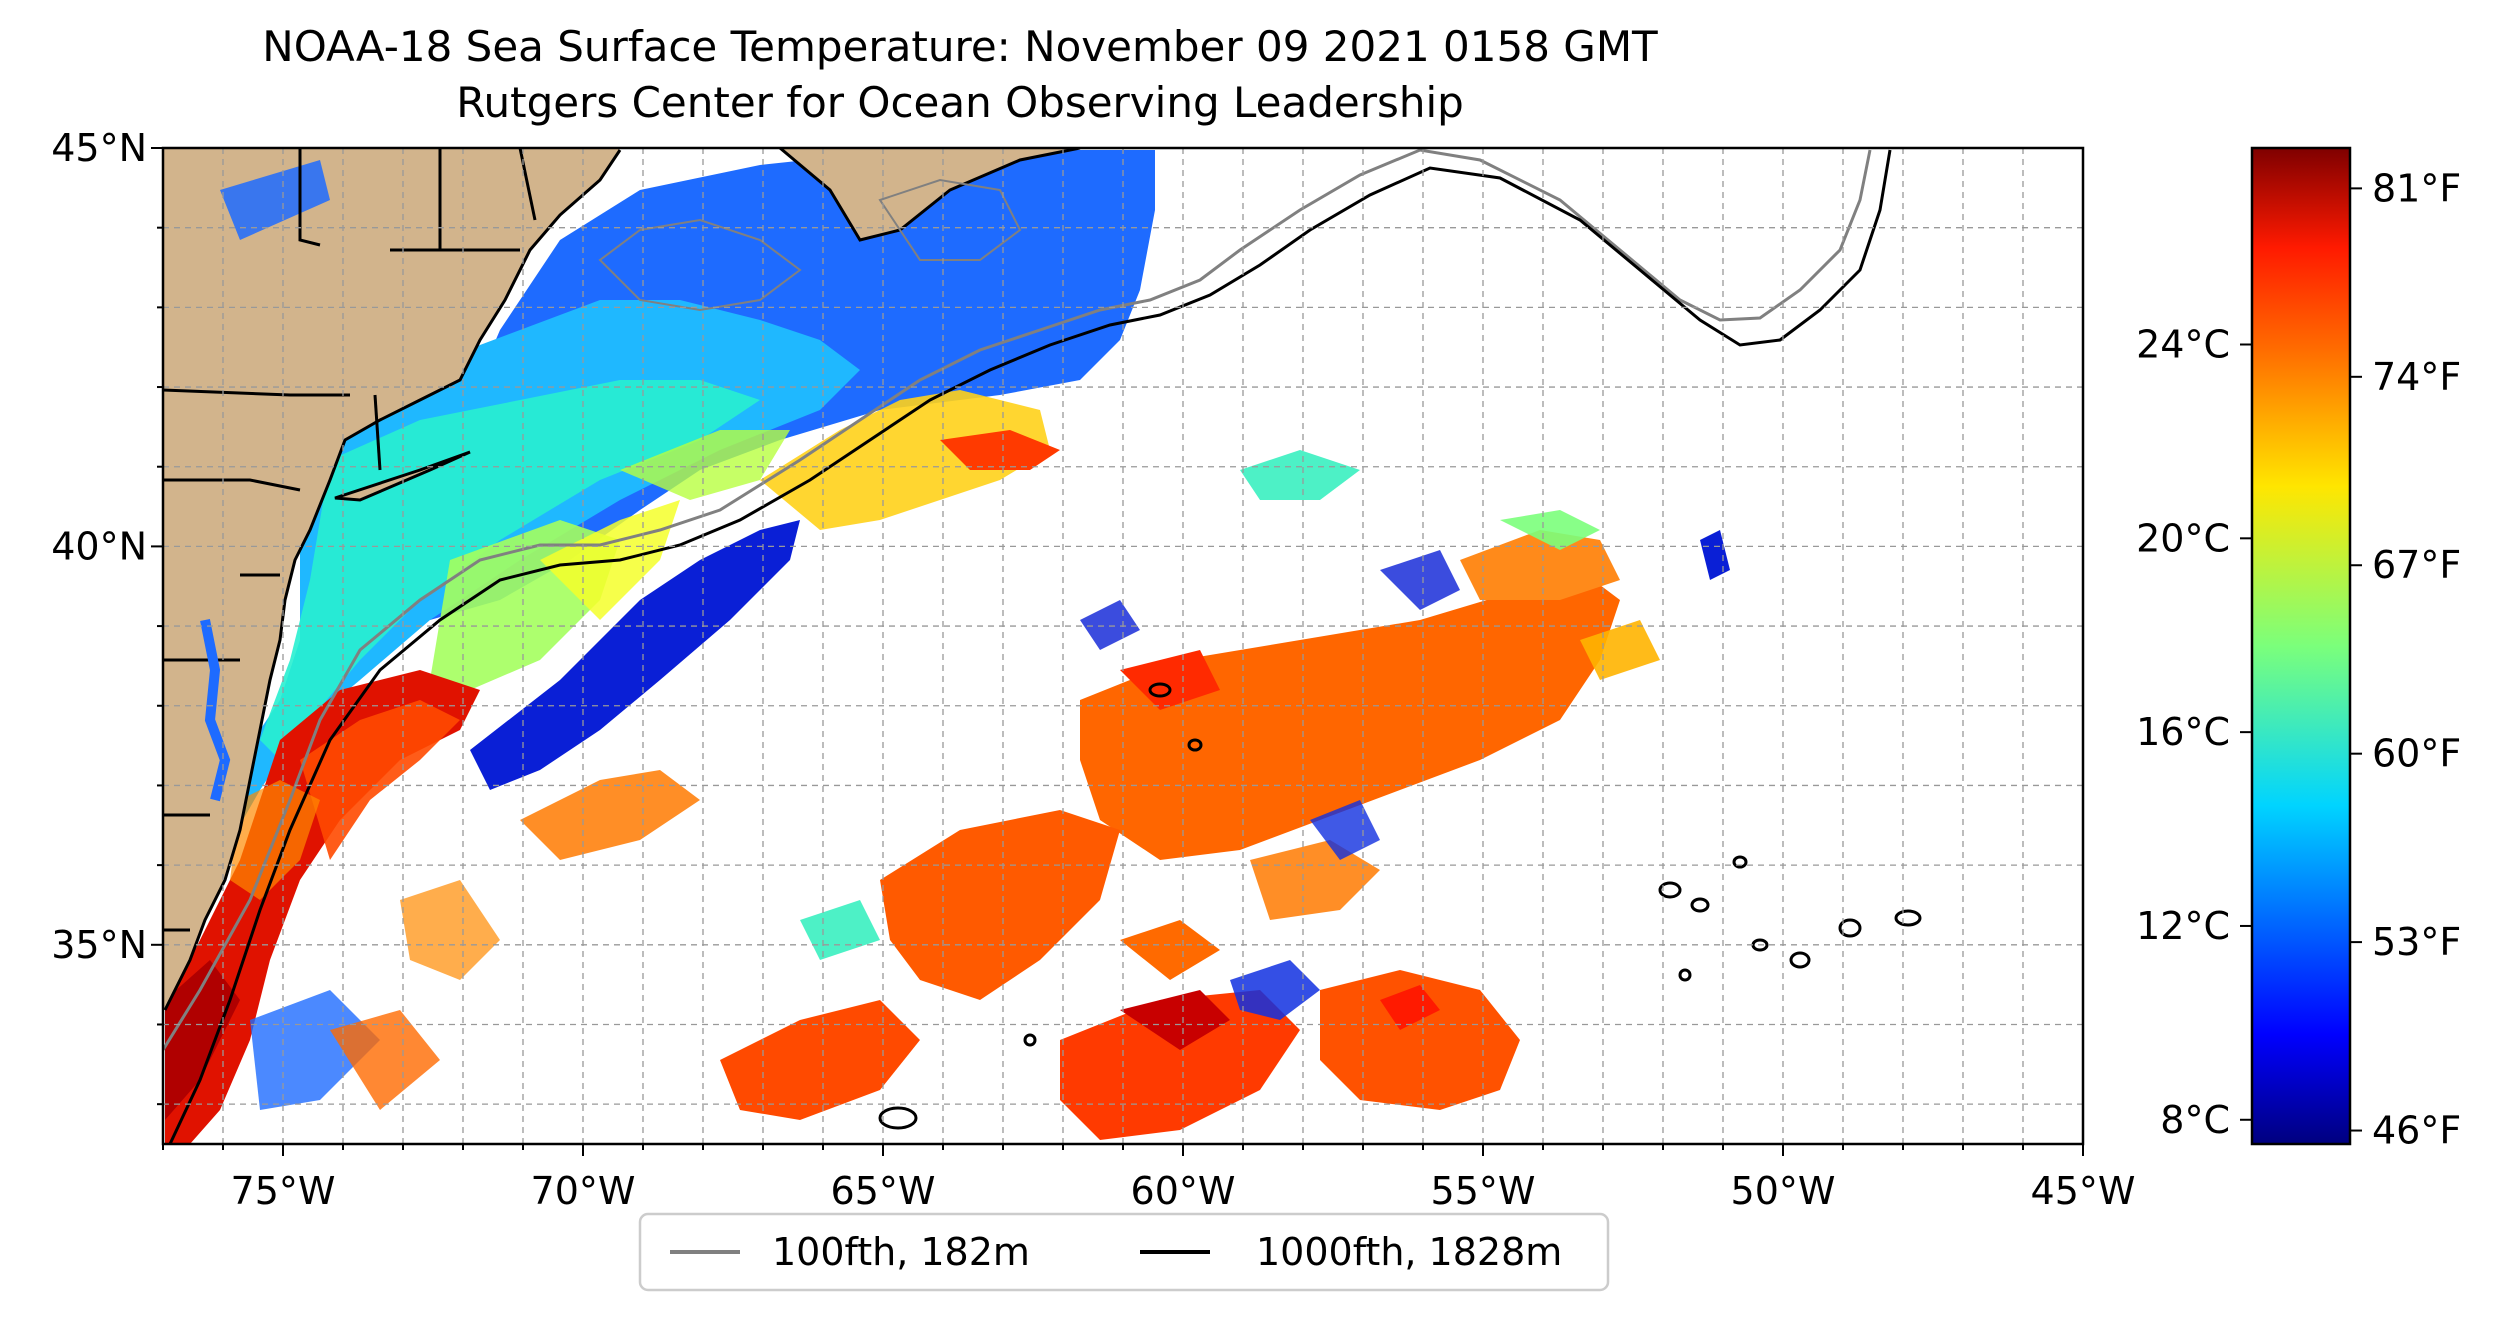  I want to click on colorbar-label-f: 67°F, so click(2416, 565).